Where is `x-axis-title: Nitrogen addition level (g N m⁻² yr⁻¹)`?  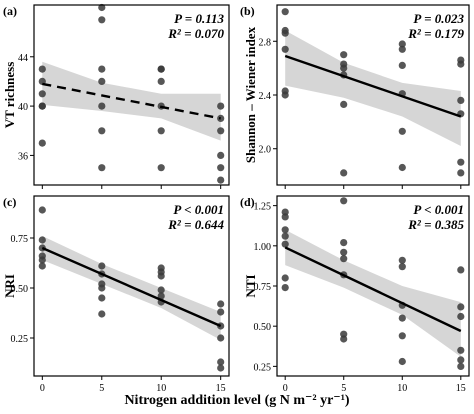 x-axis-title: Nitrogen addition level (g N m⁻² yr⁻¹) is located at coordinates (237, 400).